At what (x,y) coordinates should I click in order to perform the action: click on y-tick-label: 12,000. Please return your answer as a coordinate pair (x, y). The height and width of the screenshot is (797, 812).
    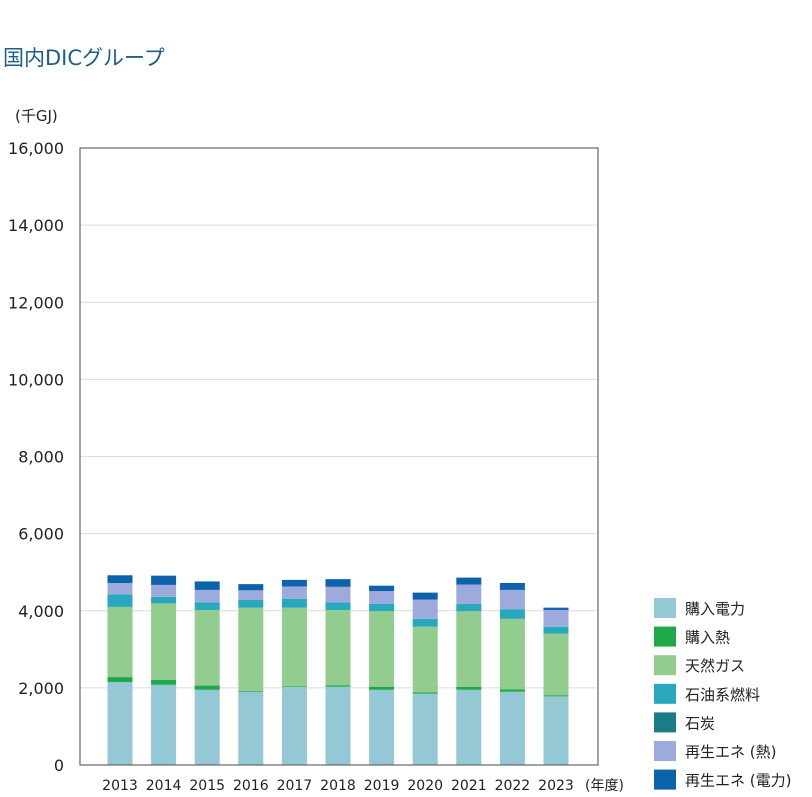
    Looking at the image, I should click on (36, 302).